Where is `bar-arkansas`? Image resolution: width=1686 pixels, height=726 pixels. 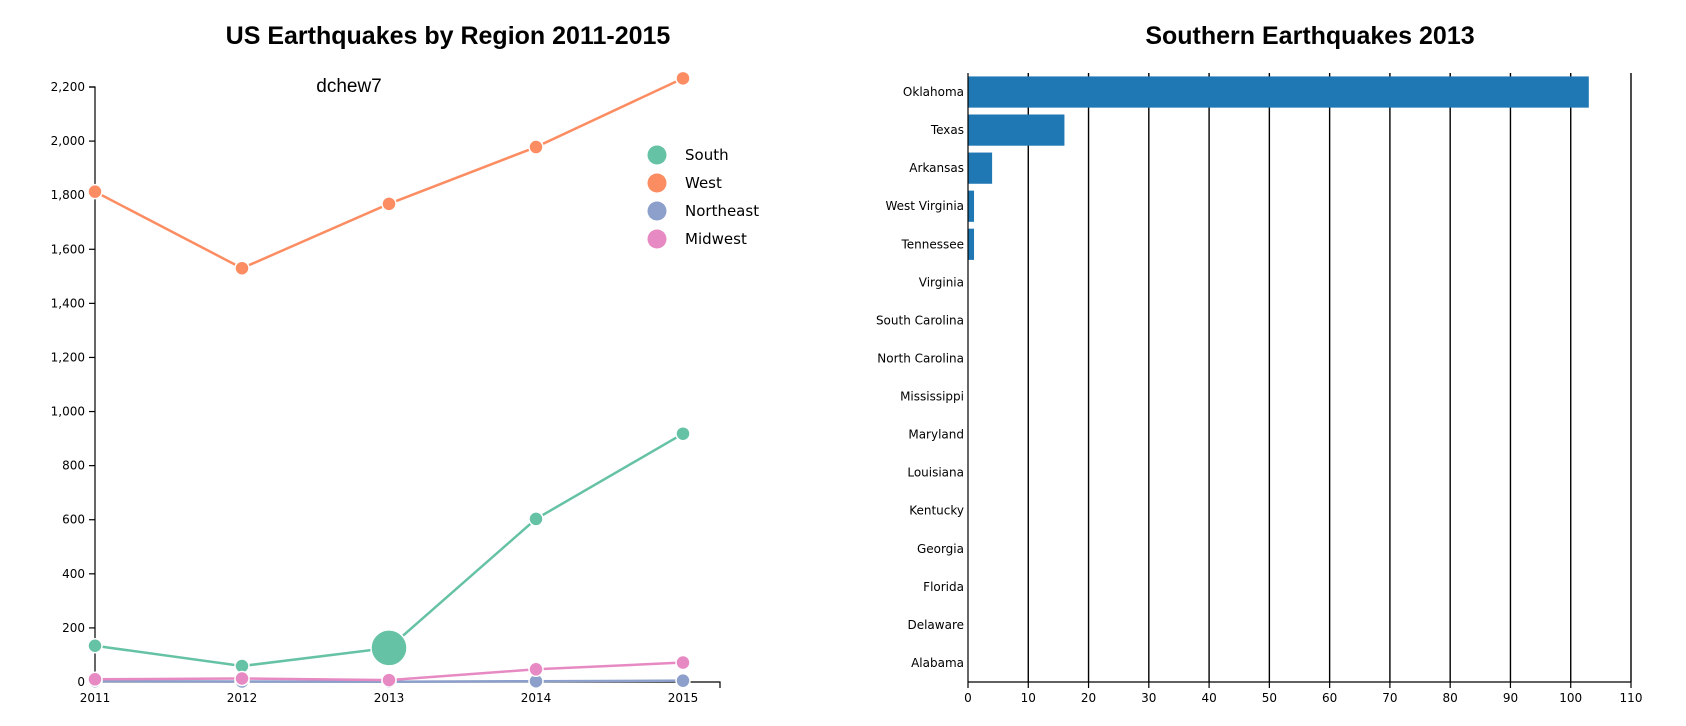
bar-arkansas is located at coordinates (980, 168).